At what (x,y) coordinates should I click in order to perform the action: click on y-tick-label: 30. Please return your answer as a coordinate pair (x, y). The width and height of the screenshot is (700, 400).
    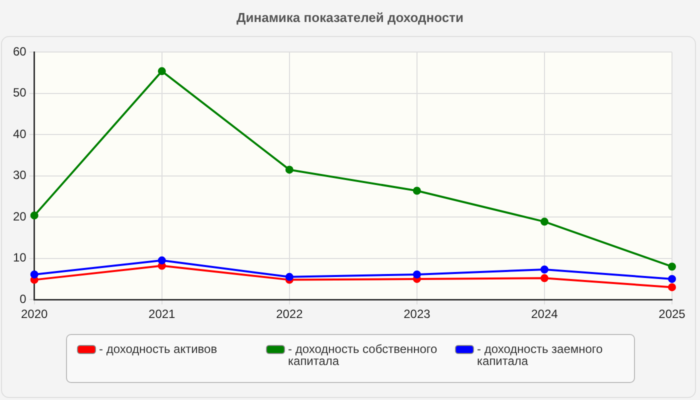
    Looking at the image, I should click on (19, 175).